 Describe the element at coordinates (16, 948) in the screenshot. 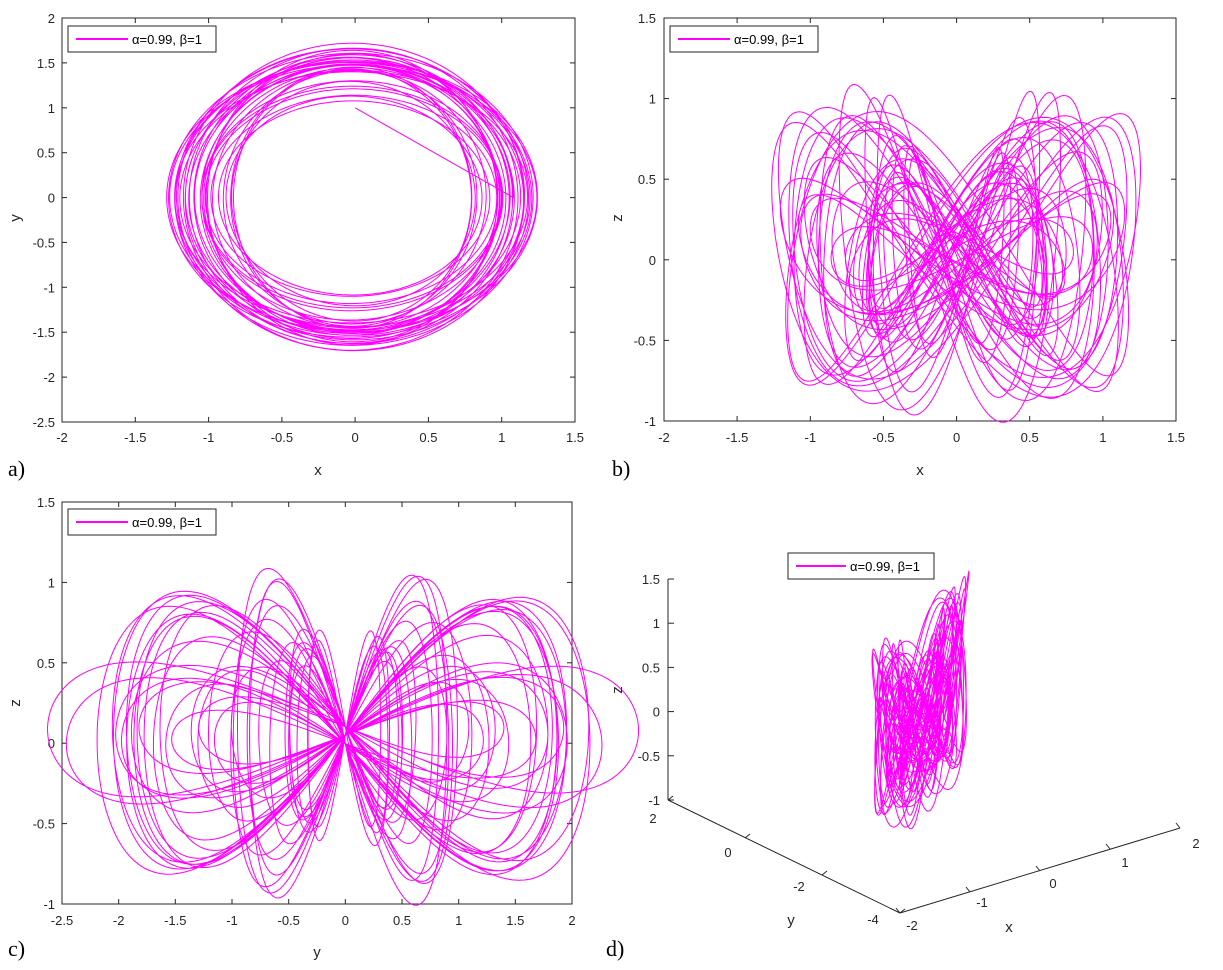

I see `panel-label: c)` at that location.